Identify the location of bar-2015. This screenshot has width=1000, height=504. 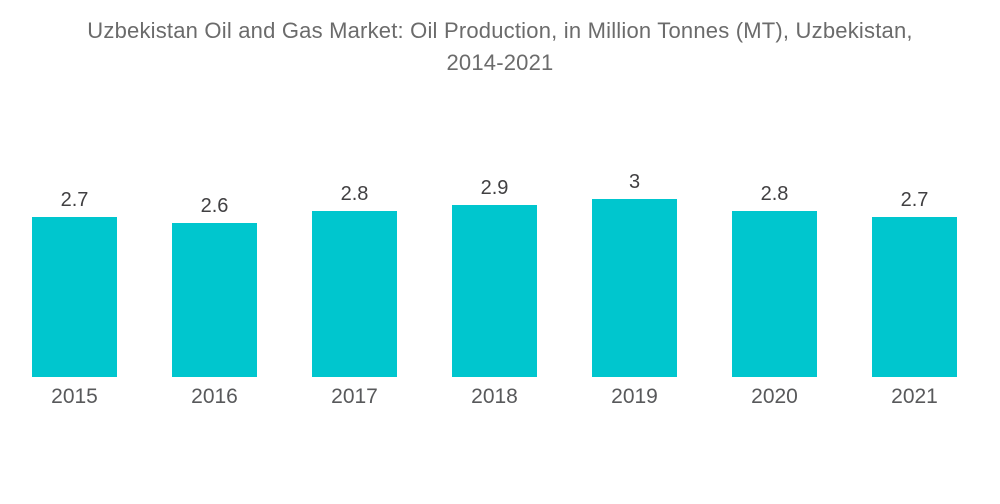
(74, 297).